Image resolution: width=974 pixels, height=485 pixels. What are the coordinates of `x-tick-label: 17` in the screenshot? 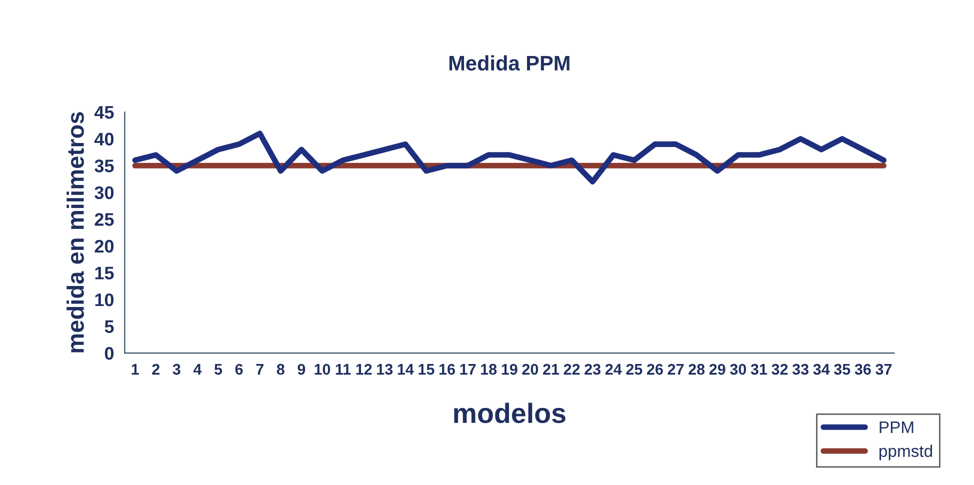 It's located at (468, 369).